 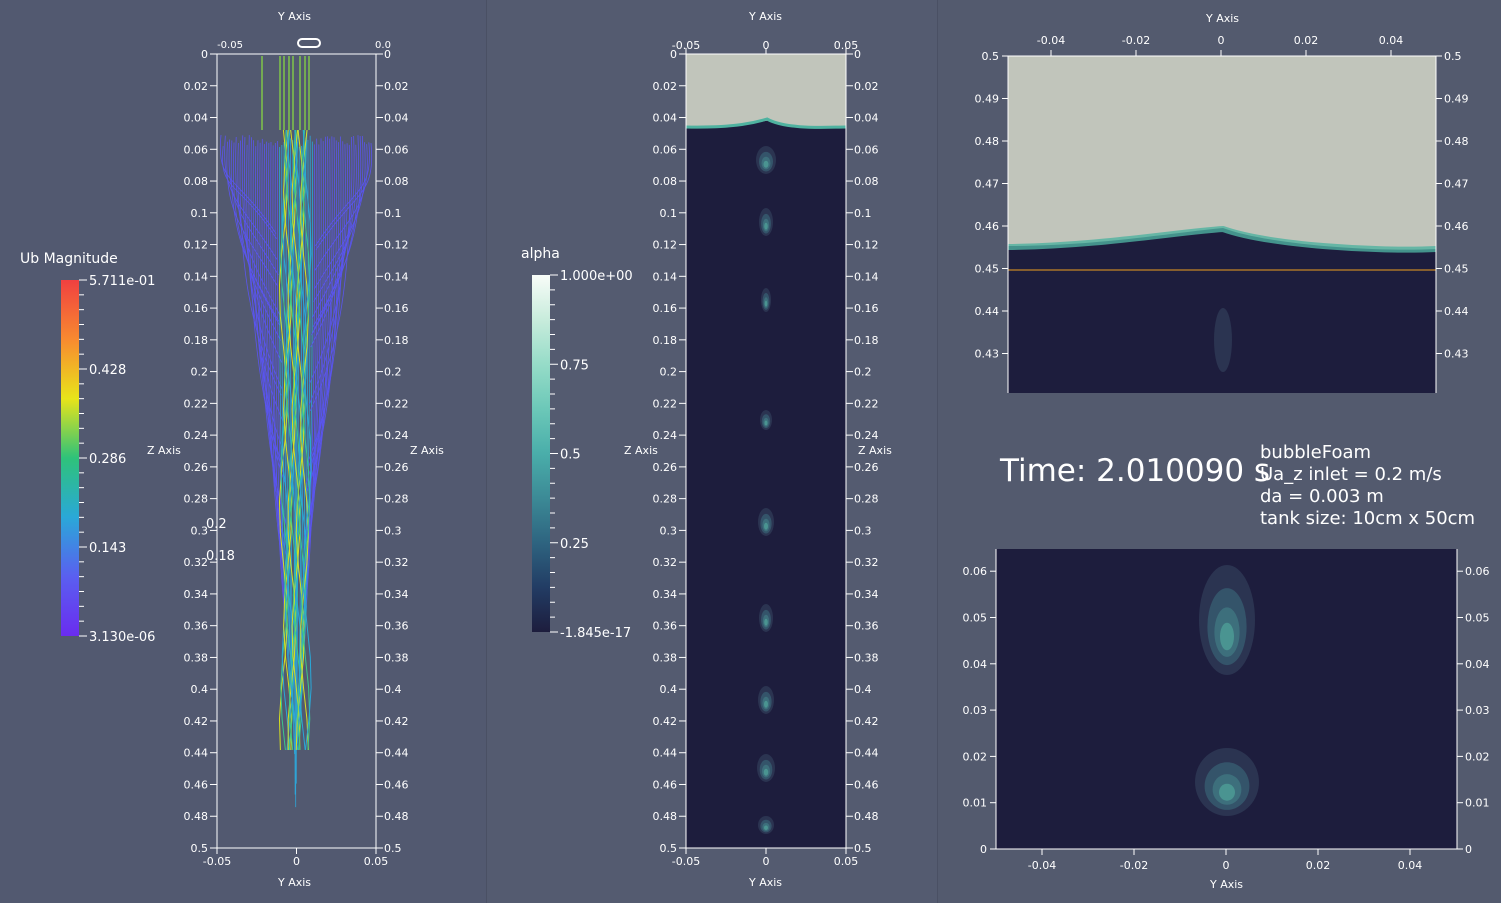 I want to click on z-tick-label: 0.03, so click(x=975, y=710).